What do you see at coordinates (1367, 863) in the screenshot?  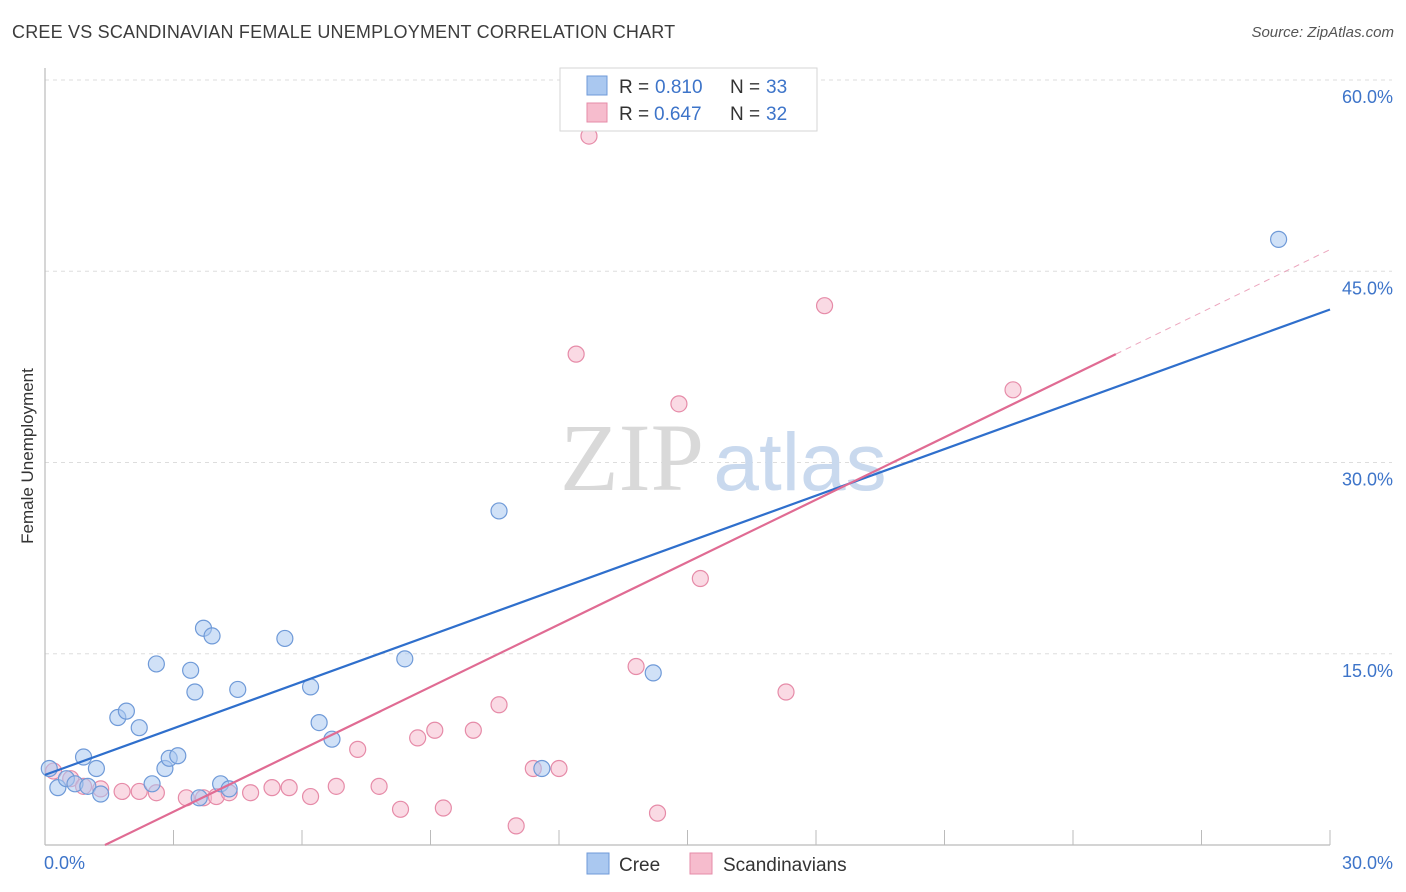 I see `x-tick-label-max: 30.0%` at bounding box center [1367, 863].